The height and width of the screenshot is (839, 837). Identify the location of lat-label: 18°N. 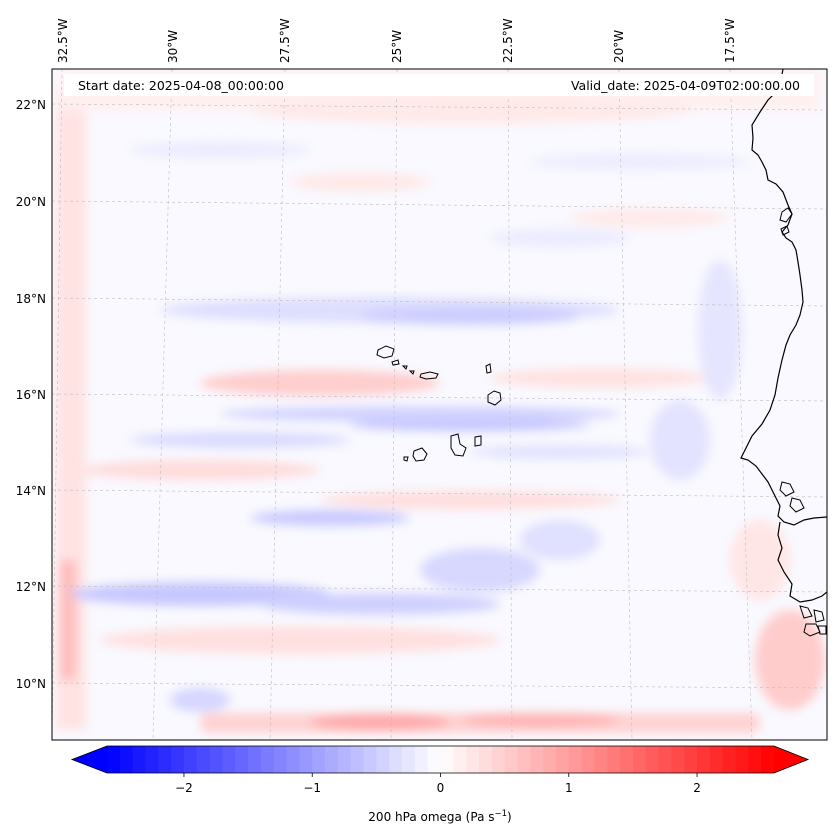
(31, 299).